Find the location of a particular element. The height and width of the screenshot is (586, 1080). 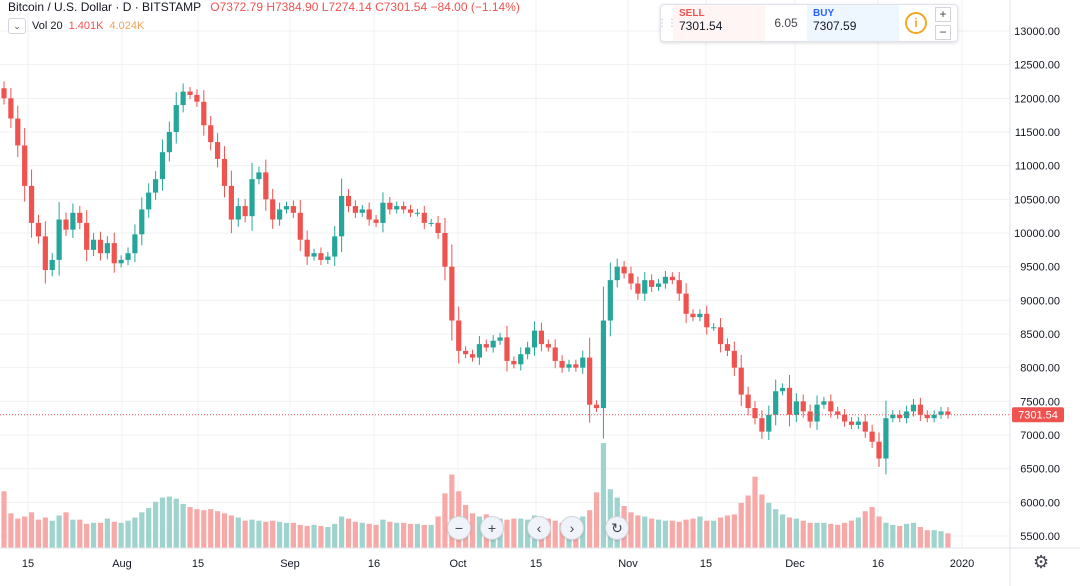

chevron-down-icon: ⌄ is located at coordinates (17, 26).